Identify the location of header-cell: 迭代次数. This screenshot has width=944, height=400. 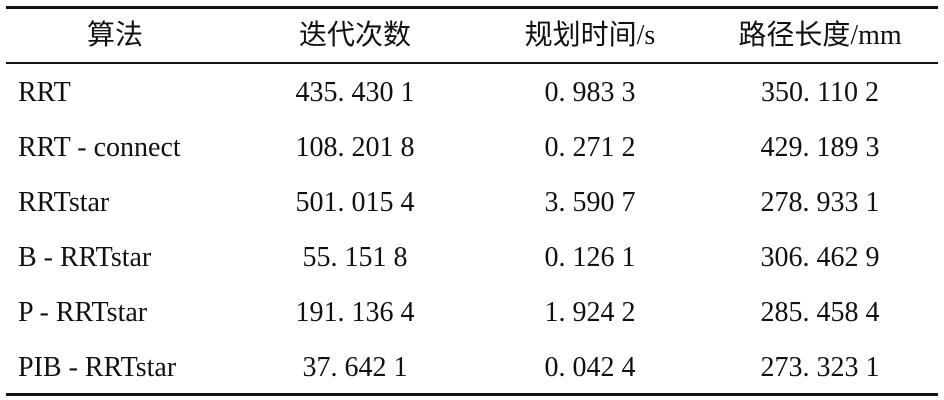
(354, 35).